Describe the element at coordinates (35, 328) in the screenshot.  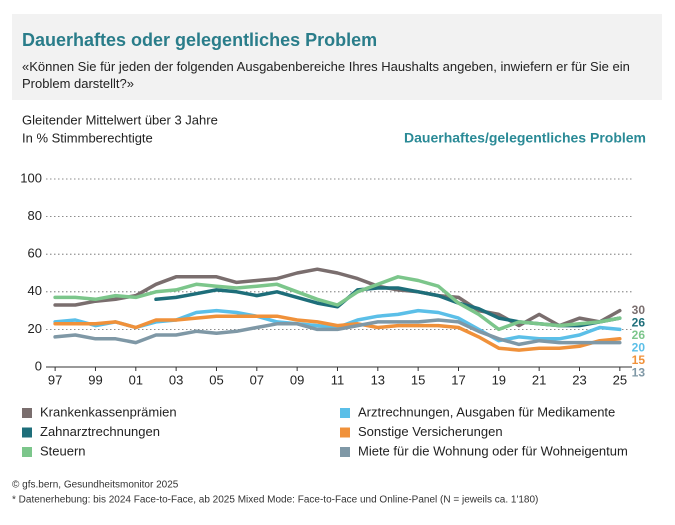
I see `y-tick-label: 20` at that location.